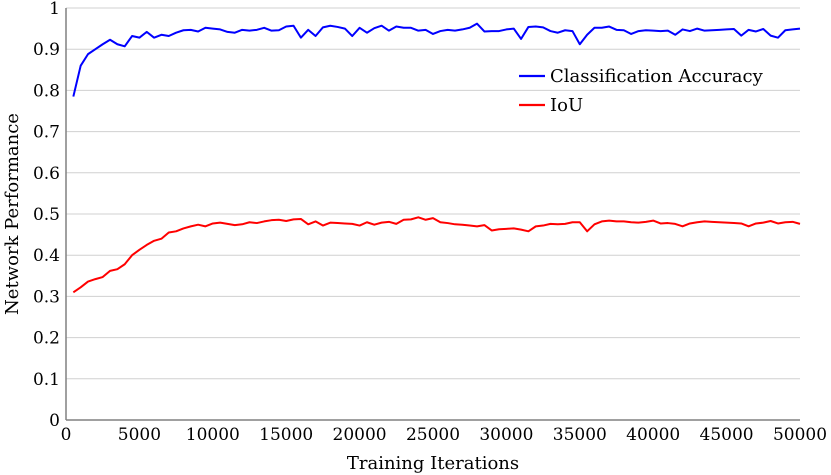 Image resolution: width=831 pixels, height=475 pixels. Describe the element at coordinates (46, 174) in the screenshot. I see `y-tick-label: 0.6` at that location.